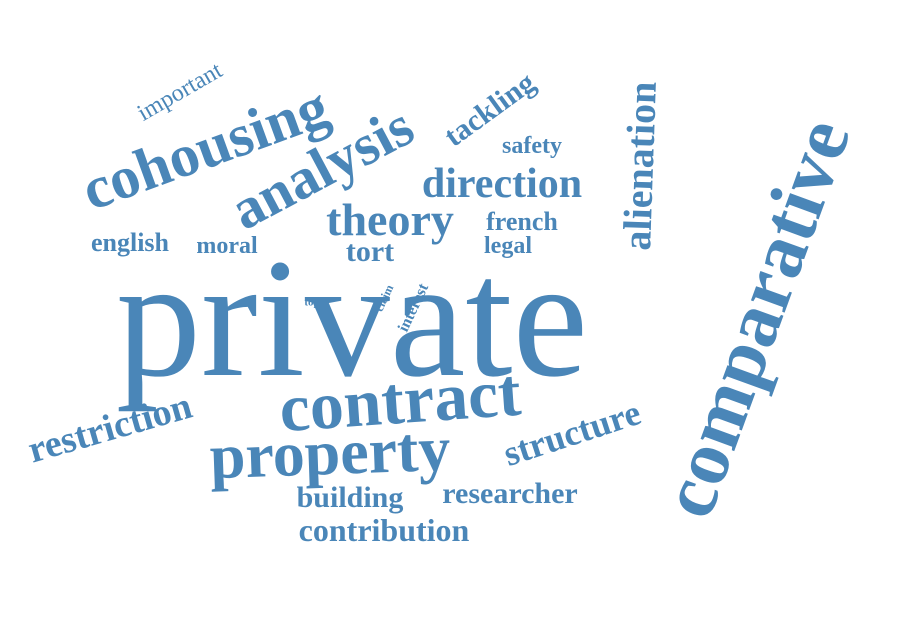  I want to click on word-restriction: restriction, so click(110, 428).